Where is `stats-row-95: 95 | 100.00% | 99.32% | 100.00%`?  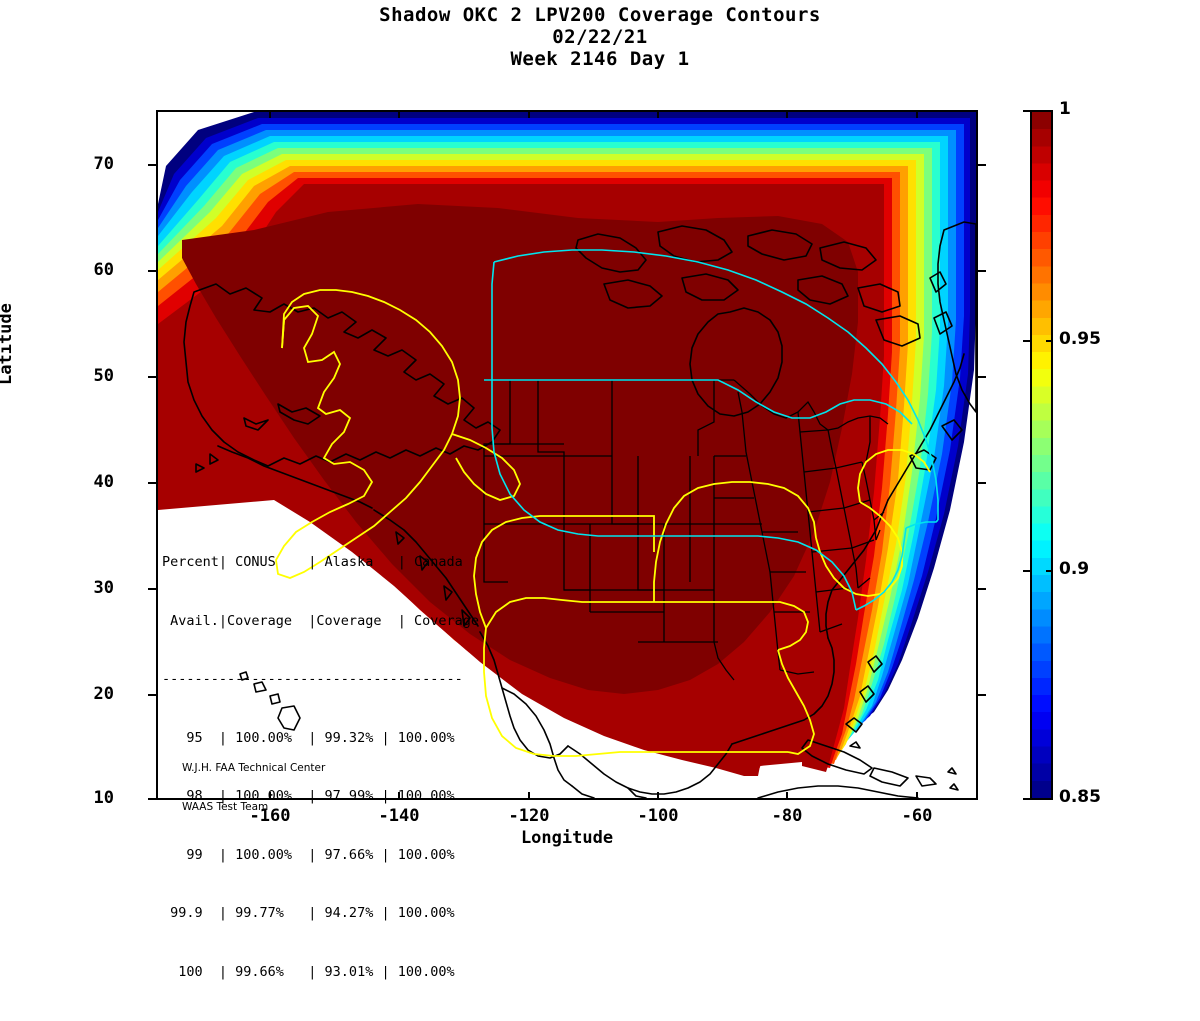
stats-row-95: 95 | 100.00% | 99.32% | 100.00% is located at coordinates (308, 737).